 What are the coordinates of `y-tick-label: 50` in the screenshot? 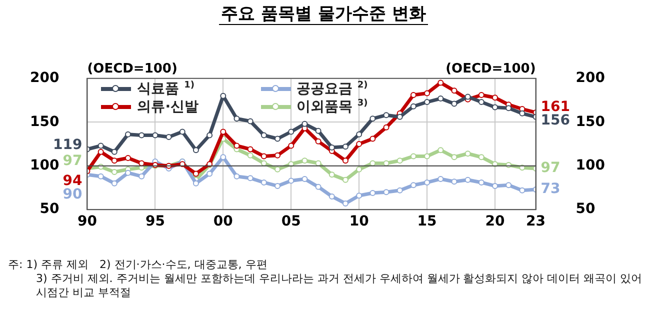 It's located at (50, 209).